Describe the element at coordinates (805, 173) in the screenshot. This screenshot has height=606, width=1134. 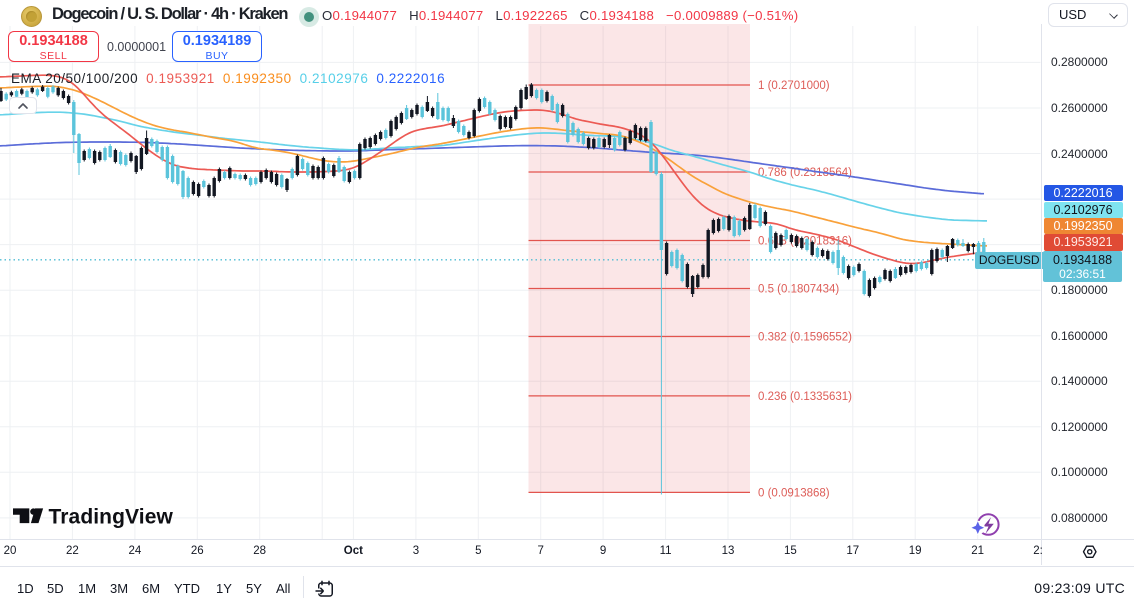
I see `svg-text: 0.786 (0.2318564)` at that location.